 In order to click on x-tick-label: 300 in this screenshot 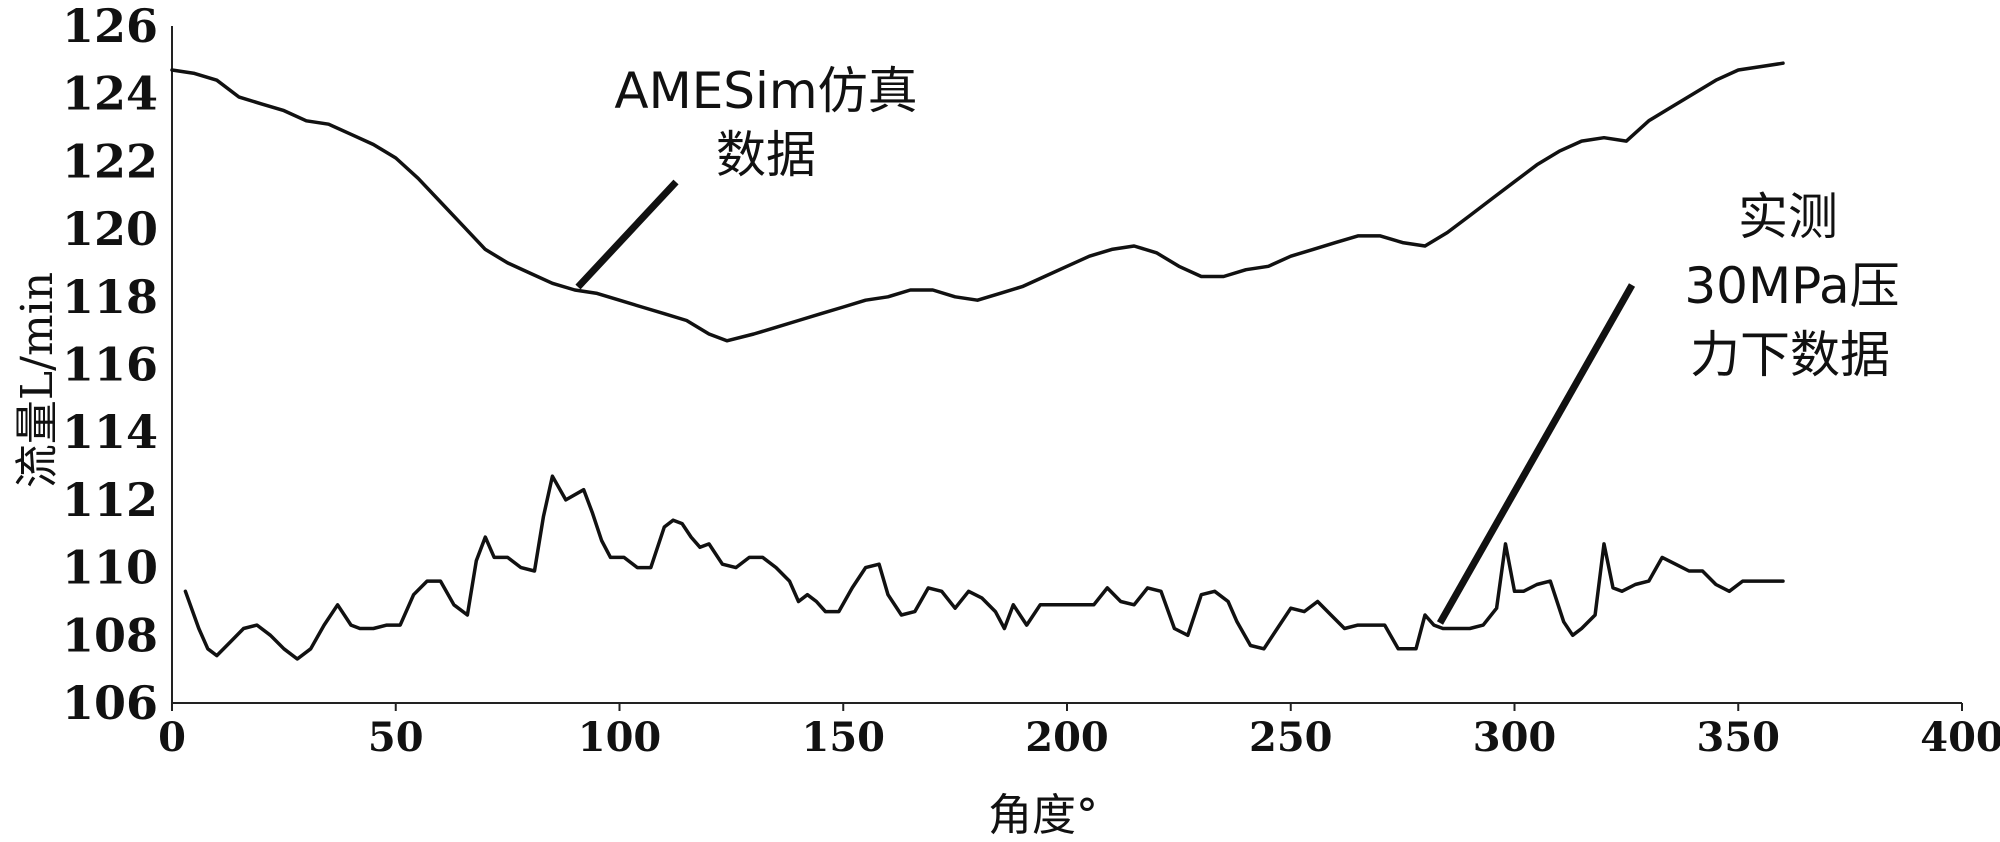, I will do `click(1515, 737)`.